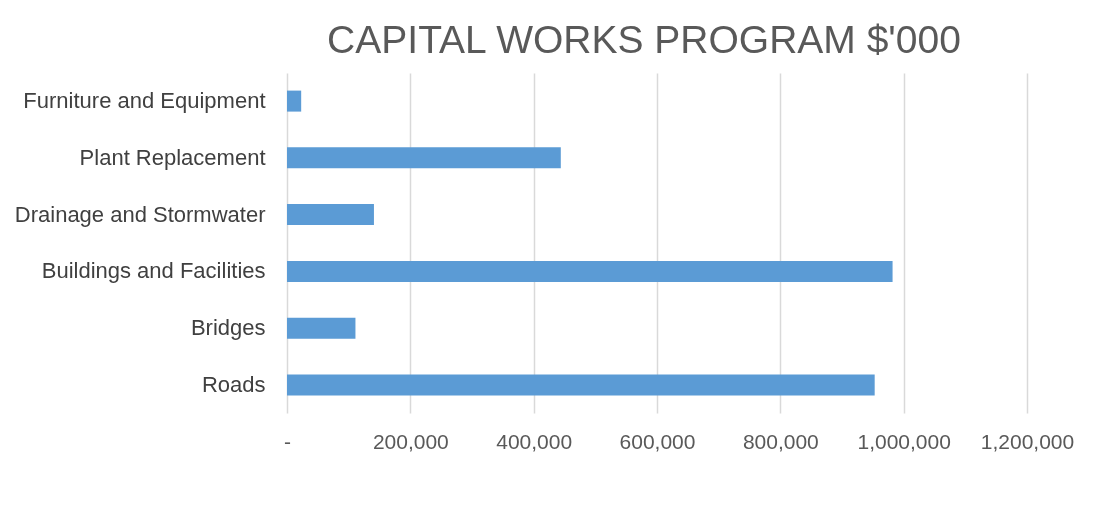 This screenshot has height=509, width=1102. I want to click on x-tick-label: 800,000, so click(780, 441).